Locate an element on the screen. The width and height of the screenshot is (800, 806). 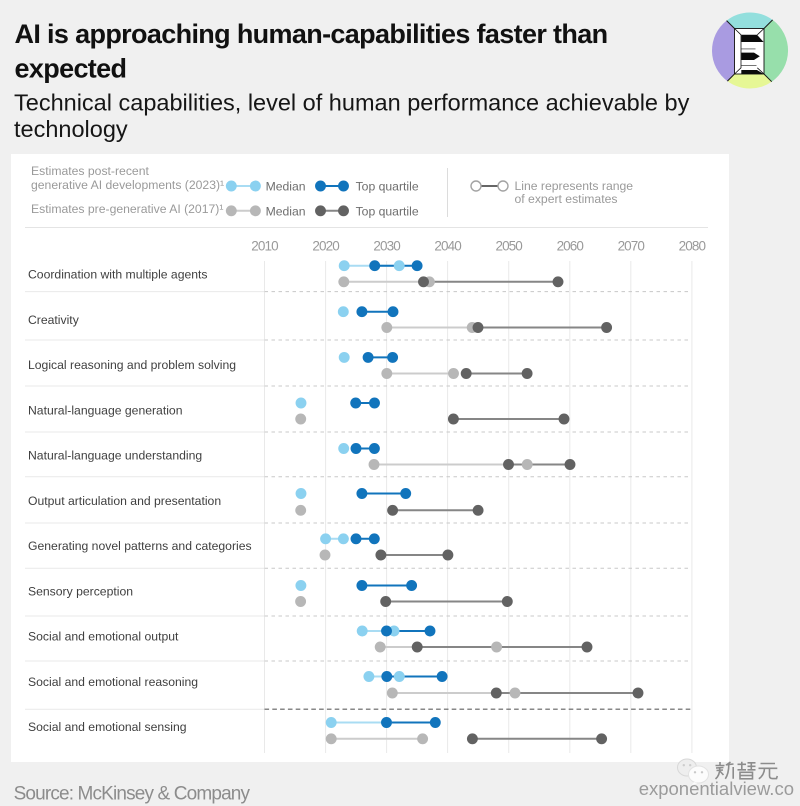
svg-text: 2080 is located at coordinates (692, 246).